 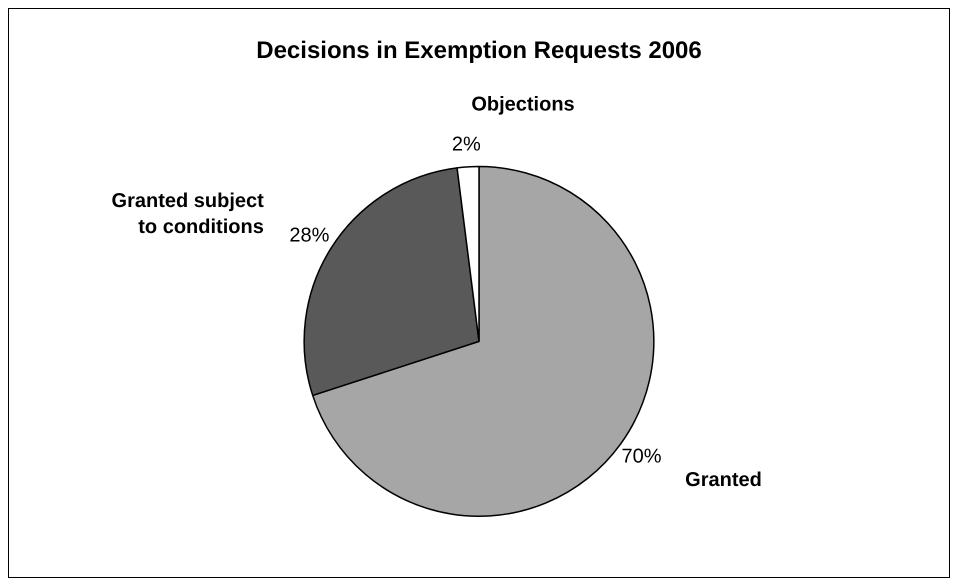 What do you see at coordinates (523, 105) in the screenshot?
I see `slice-label: Objections` at bounding box center [523, 105].